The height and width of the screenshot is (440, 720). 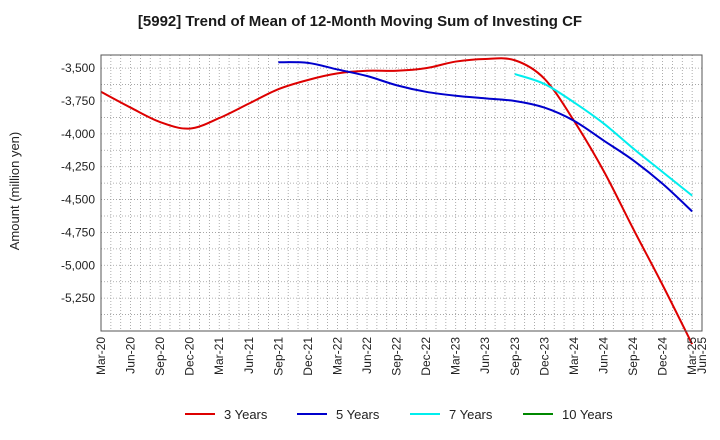 I want to click on x-tick-label: Sep-23, so click(x=515, y=356).